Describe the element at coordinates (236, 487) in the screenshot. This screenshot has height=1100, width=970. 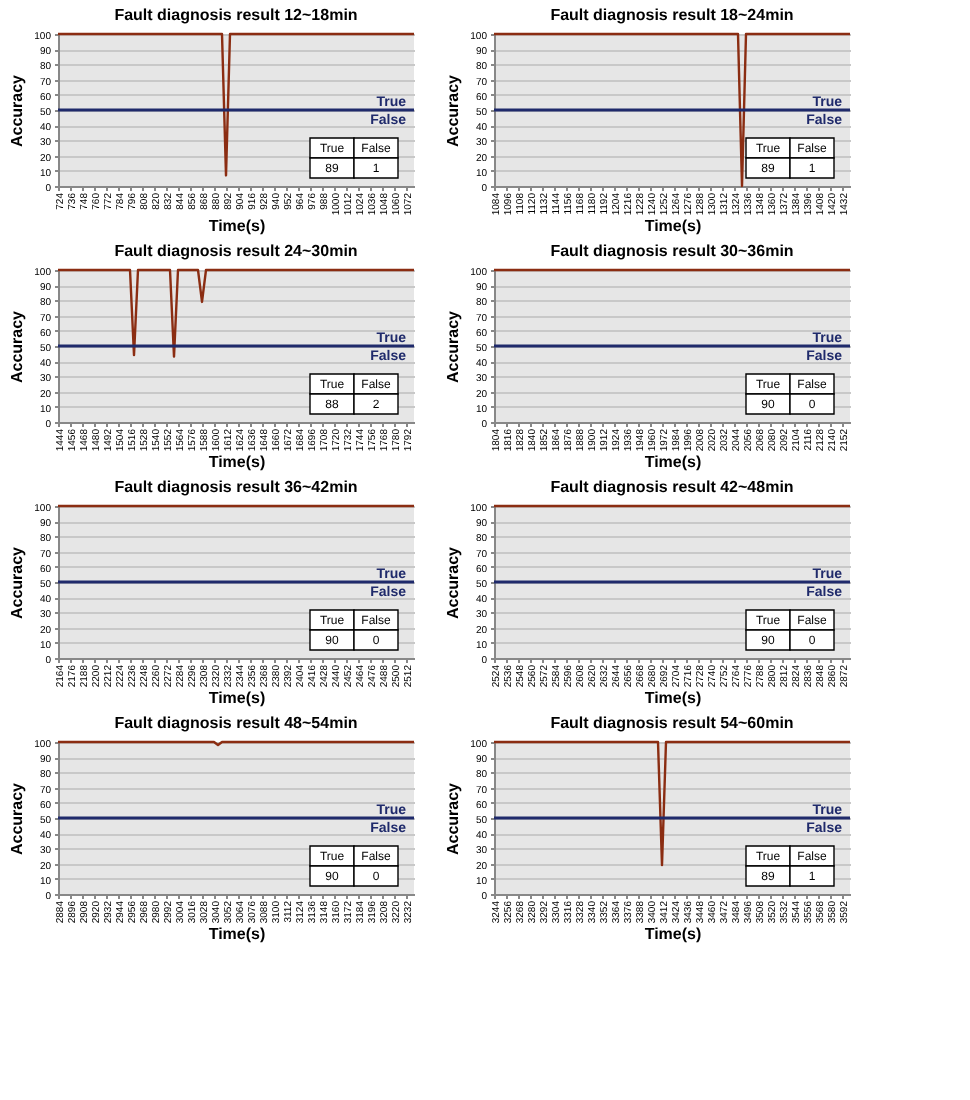
I see `chart-title: Fault diagnosis result 36~42min` at that location.